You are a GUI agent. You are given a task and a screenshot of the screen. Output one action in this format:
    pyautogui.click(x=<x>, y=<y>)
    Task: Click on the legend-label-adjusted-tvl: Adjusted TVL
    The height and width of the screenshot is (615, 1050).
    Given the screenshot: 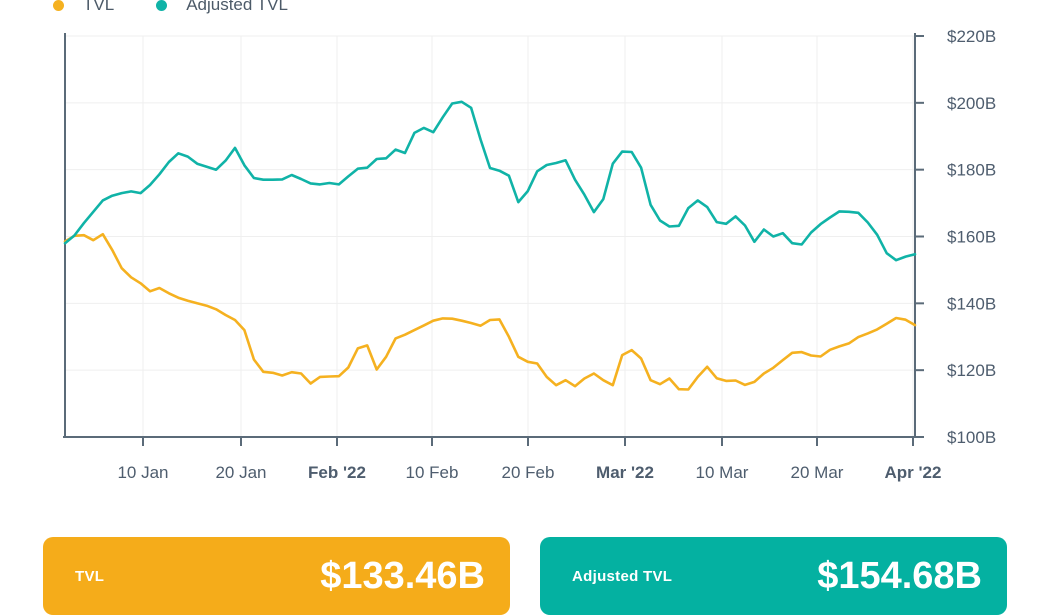 What is the action you would take?
    pyautogui.click(x=237, y=7)
    